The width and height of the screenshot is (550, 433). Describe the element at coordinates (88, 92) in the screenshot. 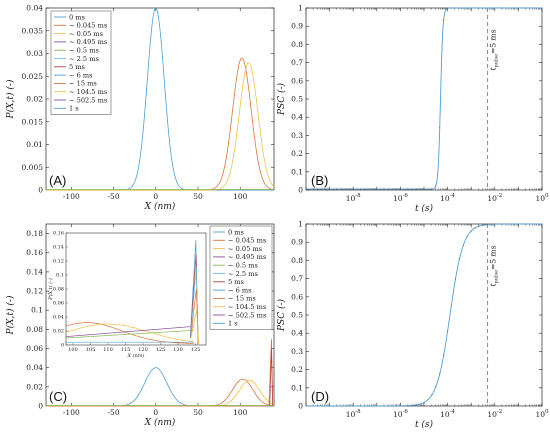

I see `legend-entry: ~ 104.5 ms` at that location.